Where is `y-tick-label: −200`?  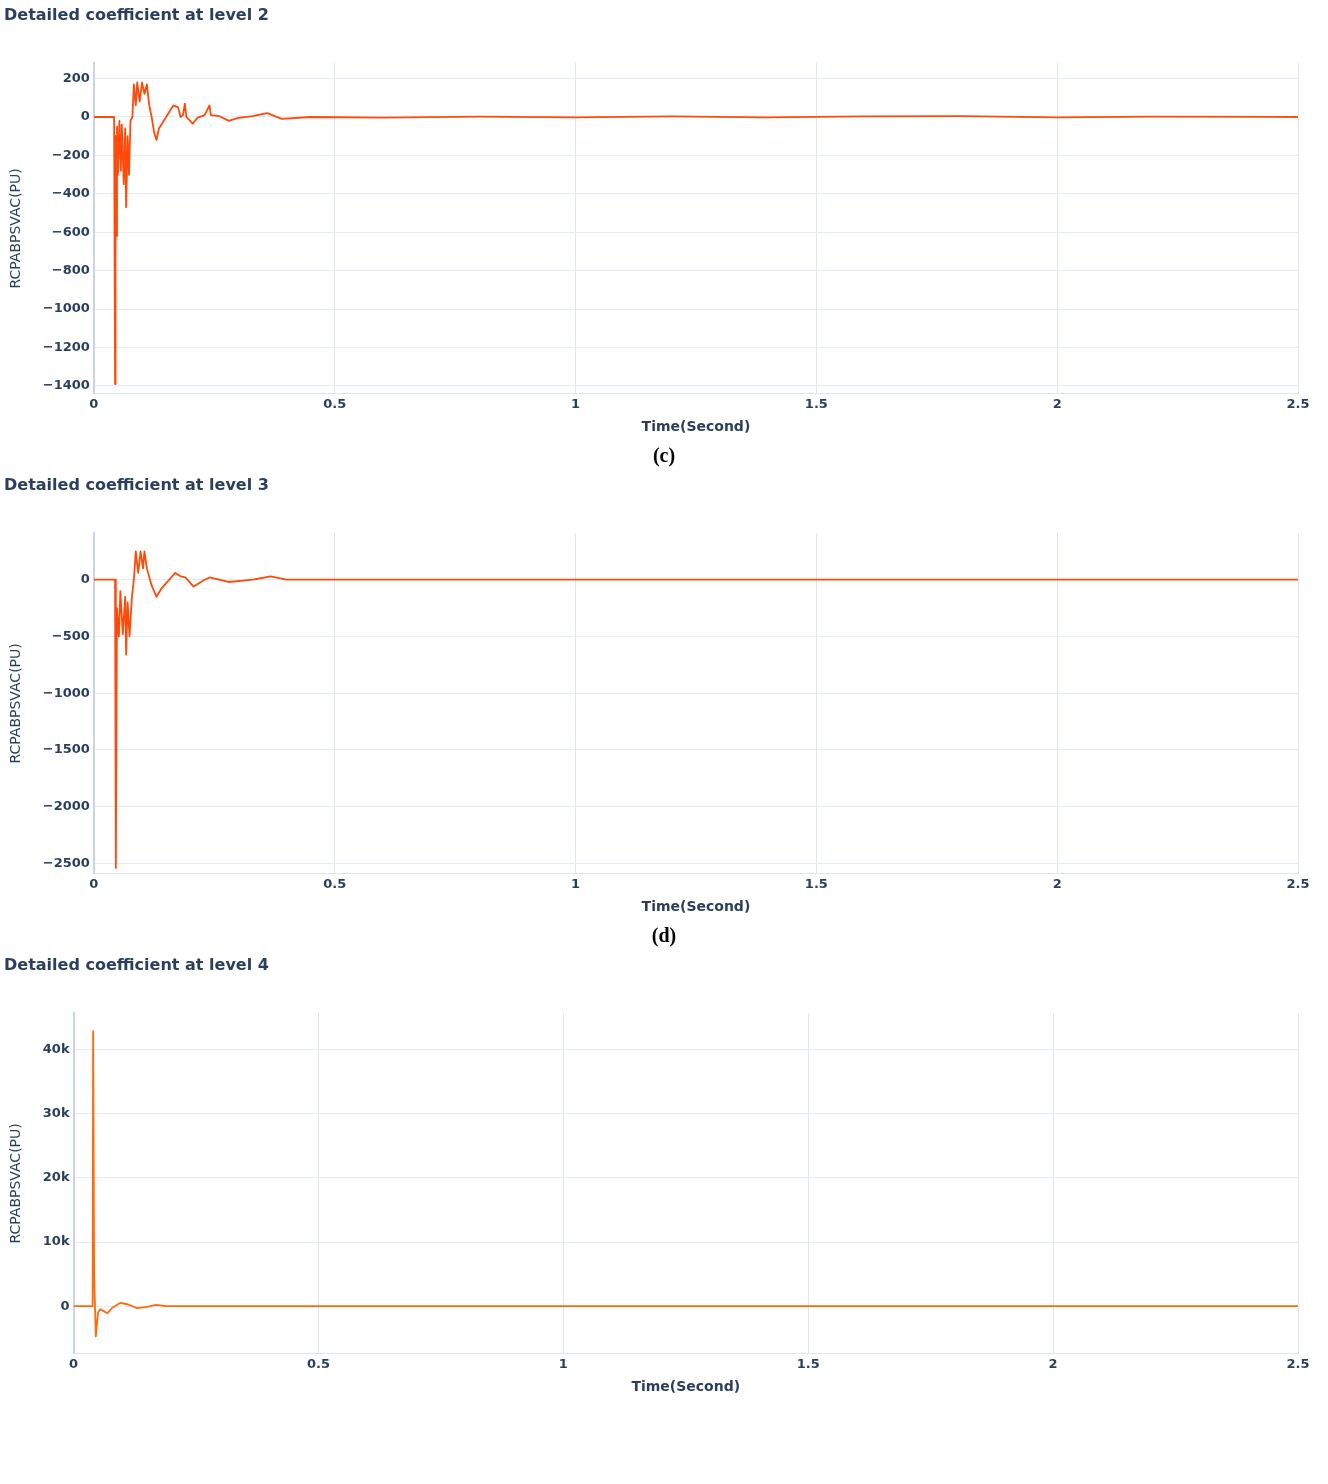 y-tick-label: −200 is located at coordinates (70, 154).